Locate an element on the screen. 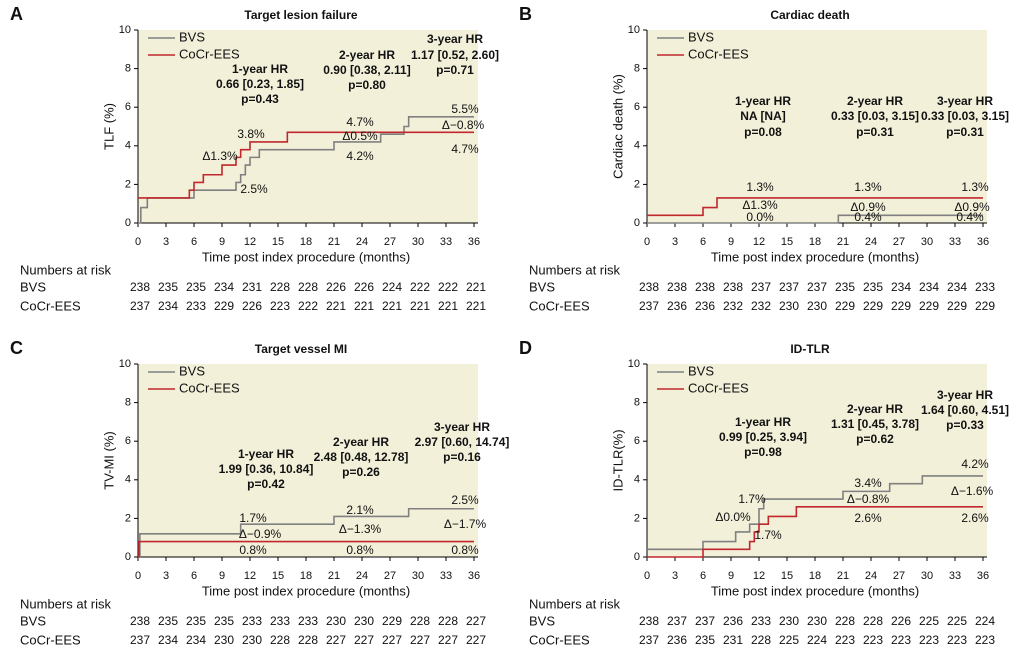  risk-row-name: BVS is located at coordinates (542, 620).